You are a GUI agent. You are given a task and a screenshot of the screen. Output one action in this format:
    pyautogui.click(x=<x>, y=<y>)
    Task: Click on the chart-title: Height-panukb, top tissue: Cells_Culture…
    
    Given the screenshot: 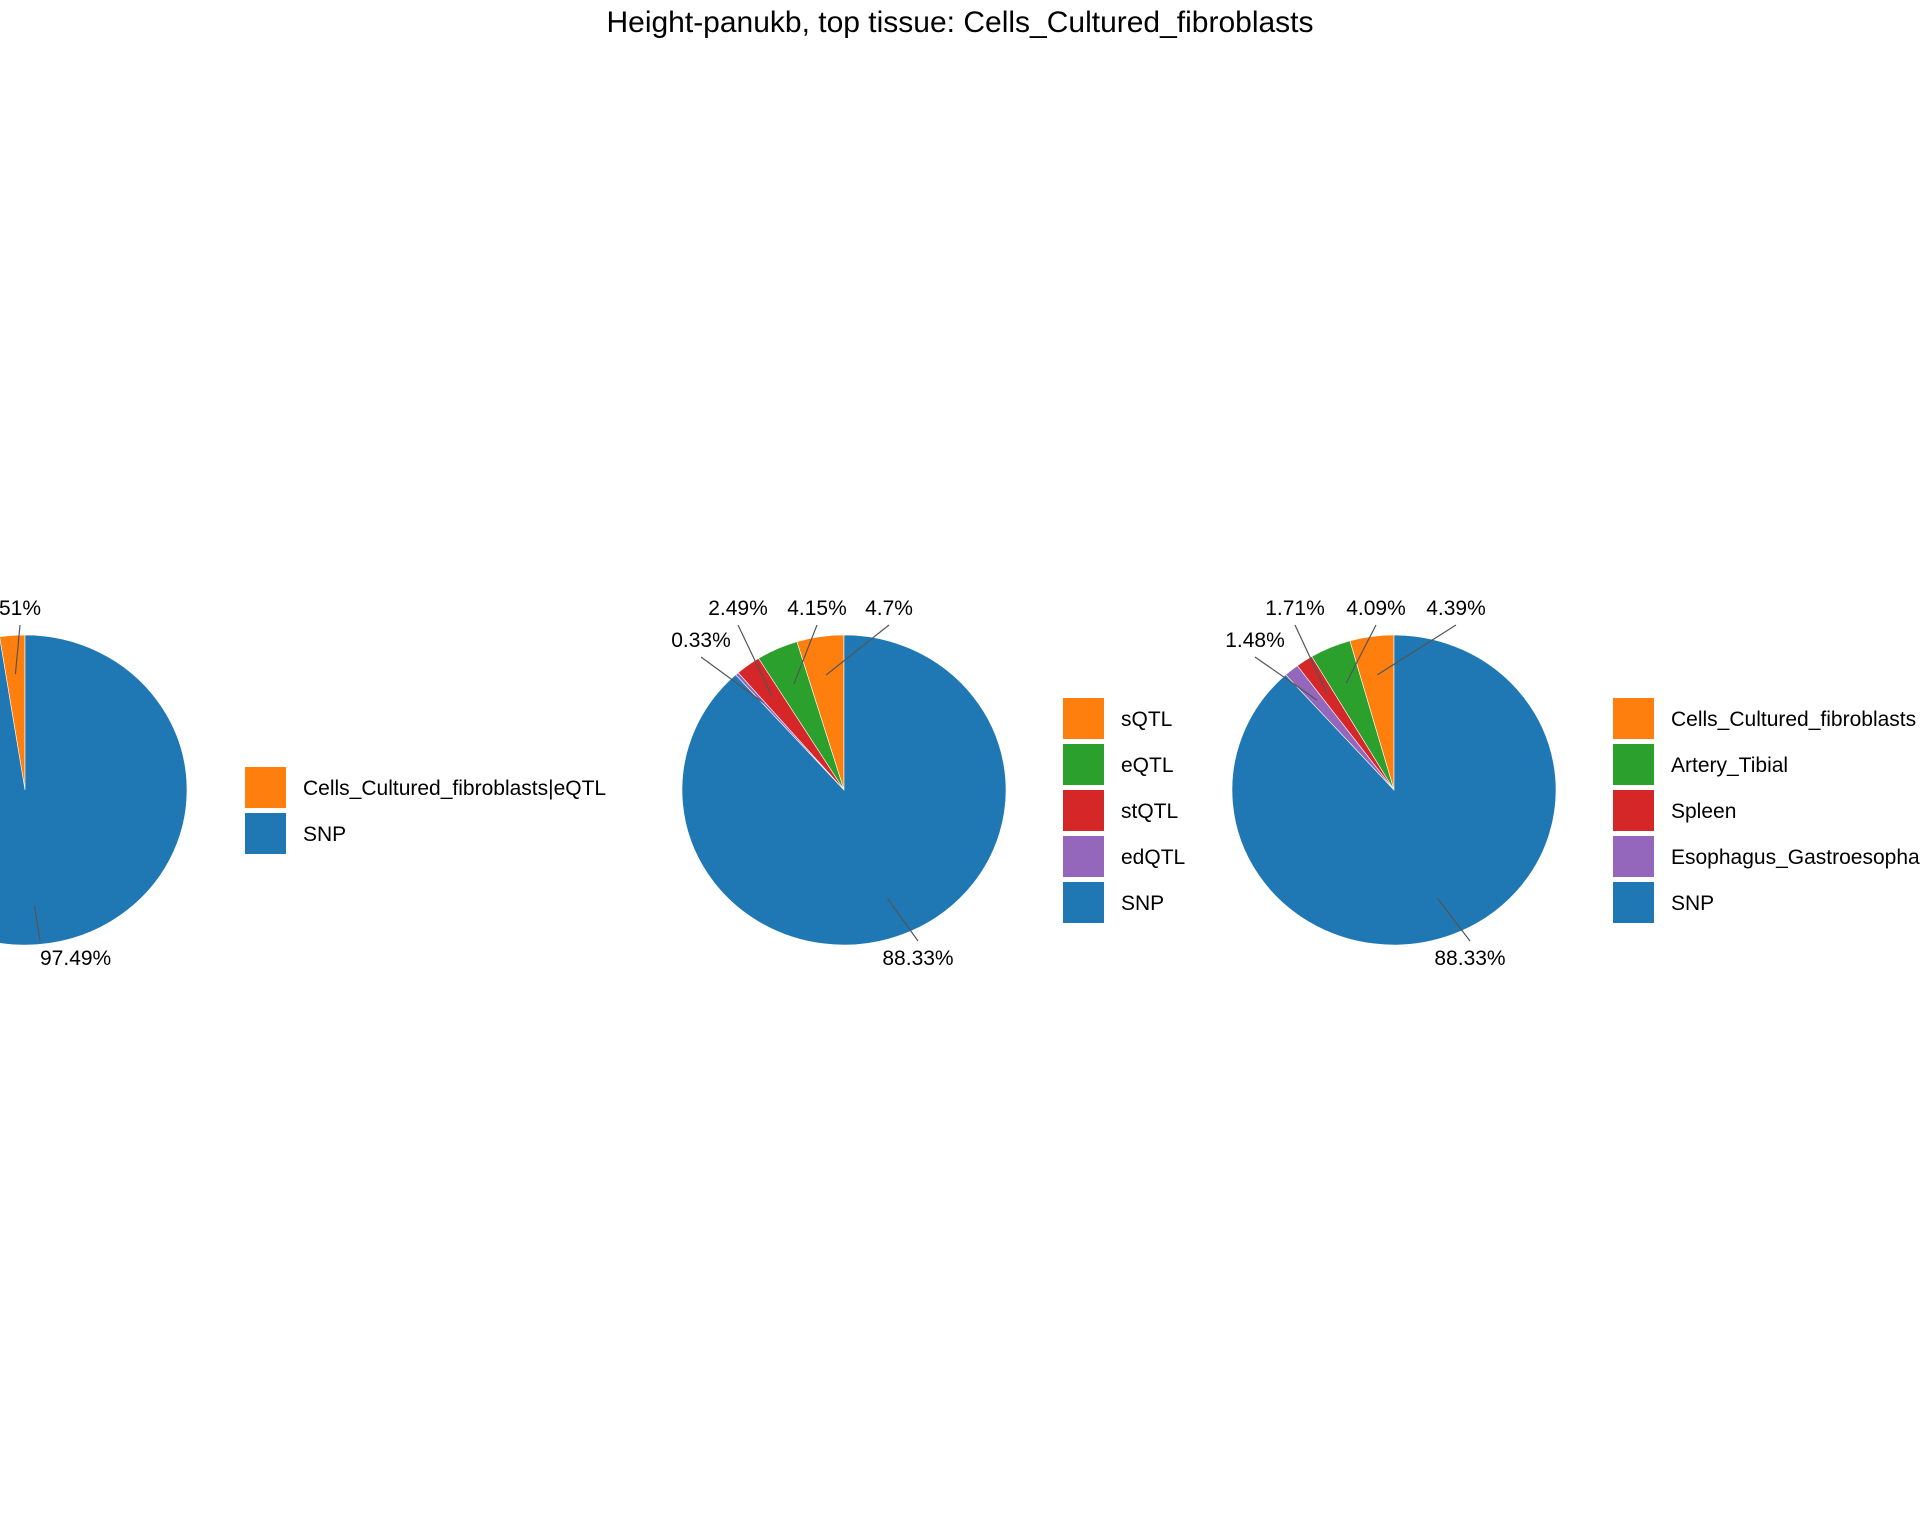 What is the action you would take?
    pyautogui.click(x=960, y=22)
    